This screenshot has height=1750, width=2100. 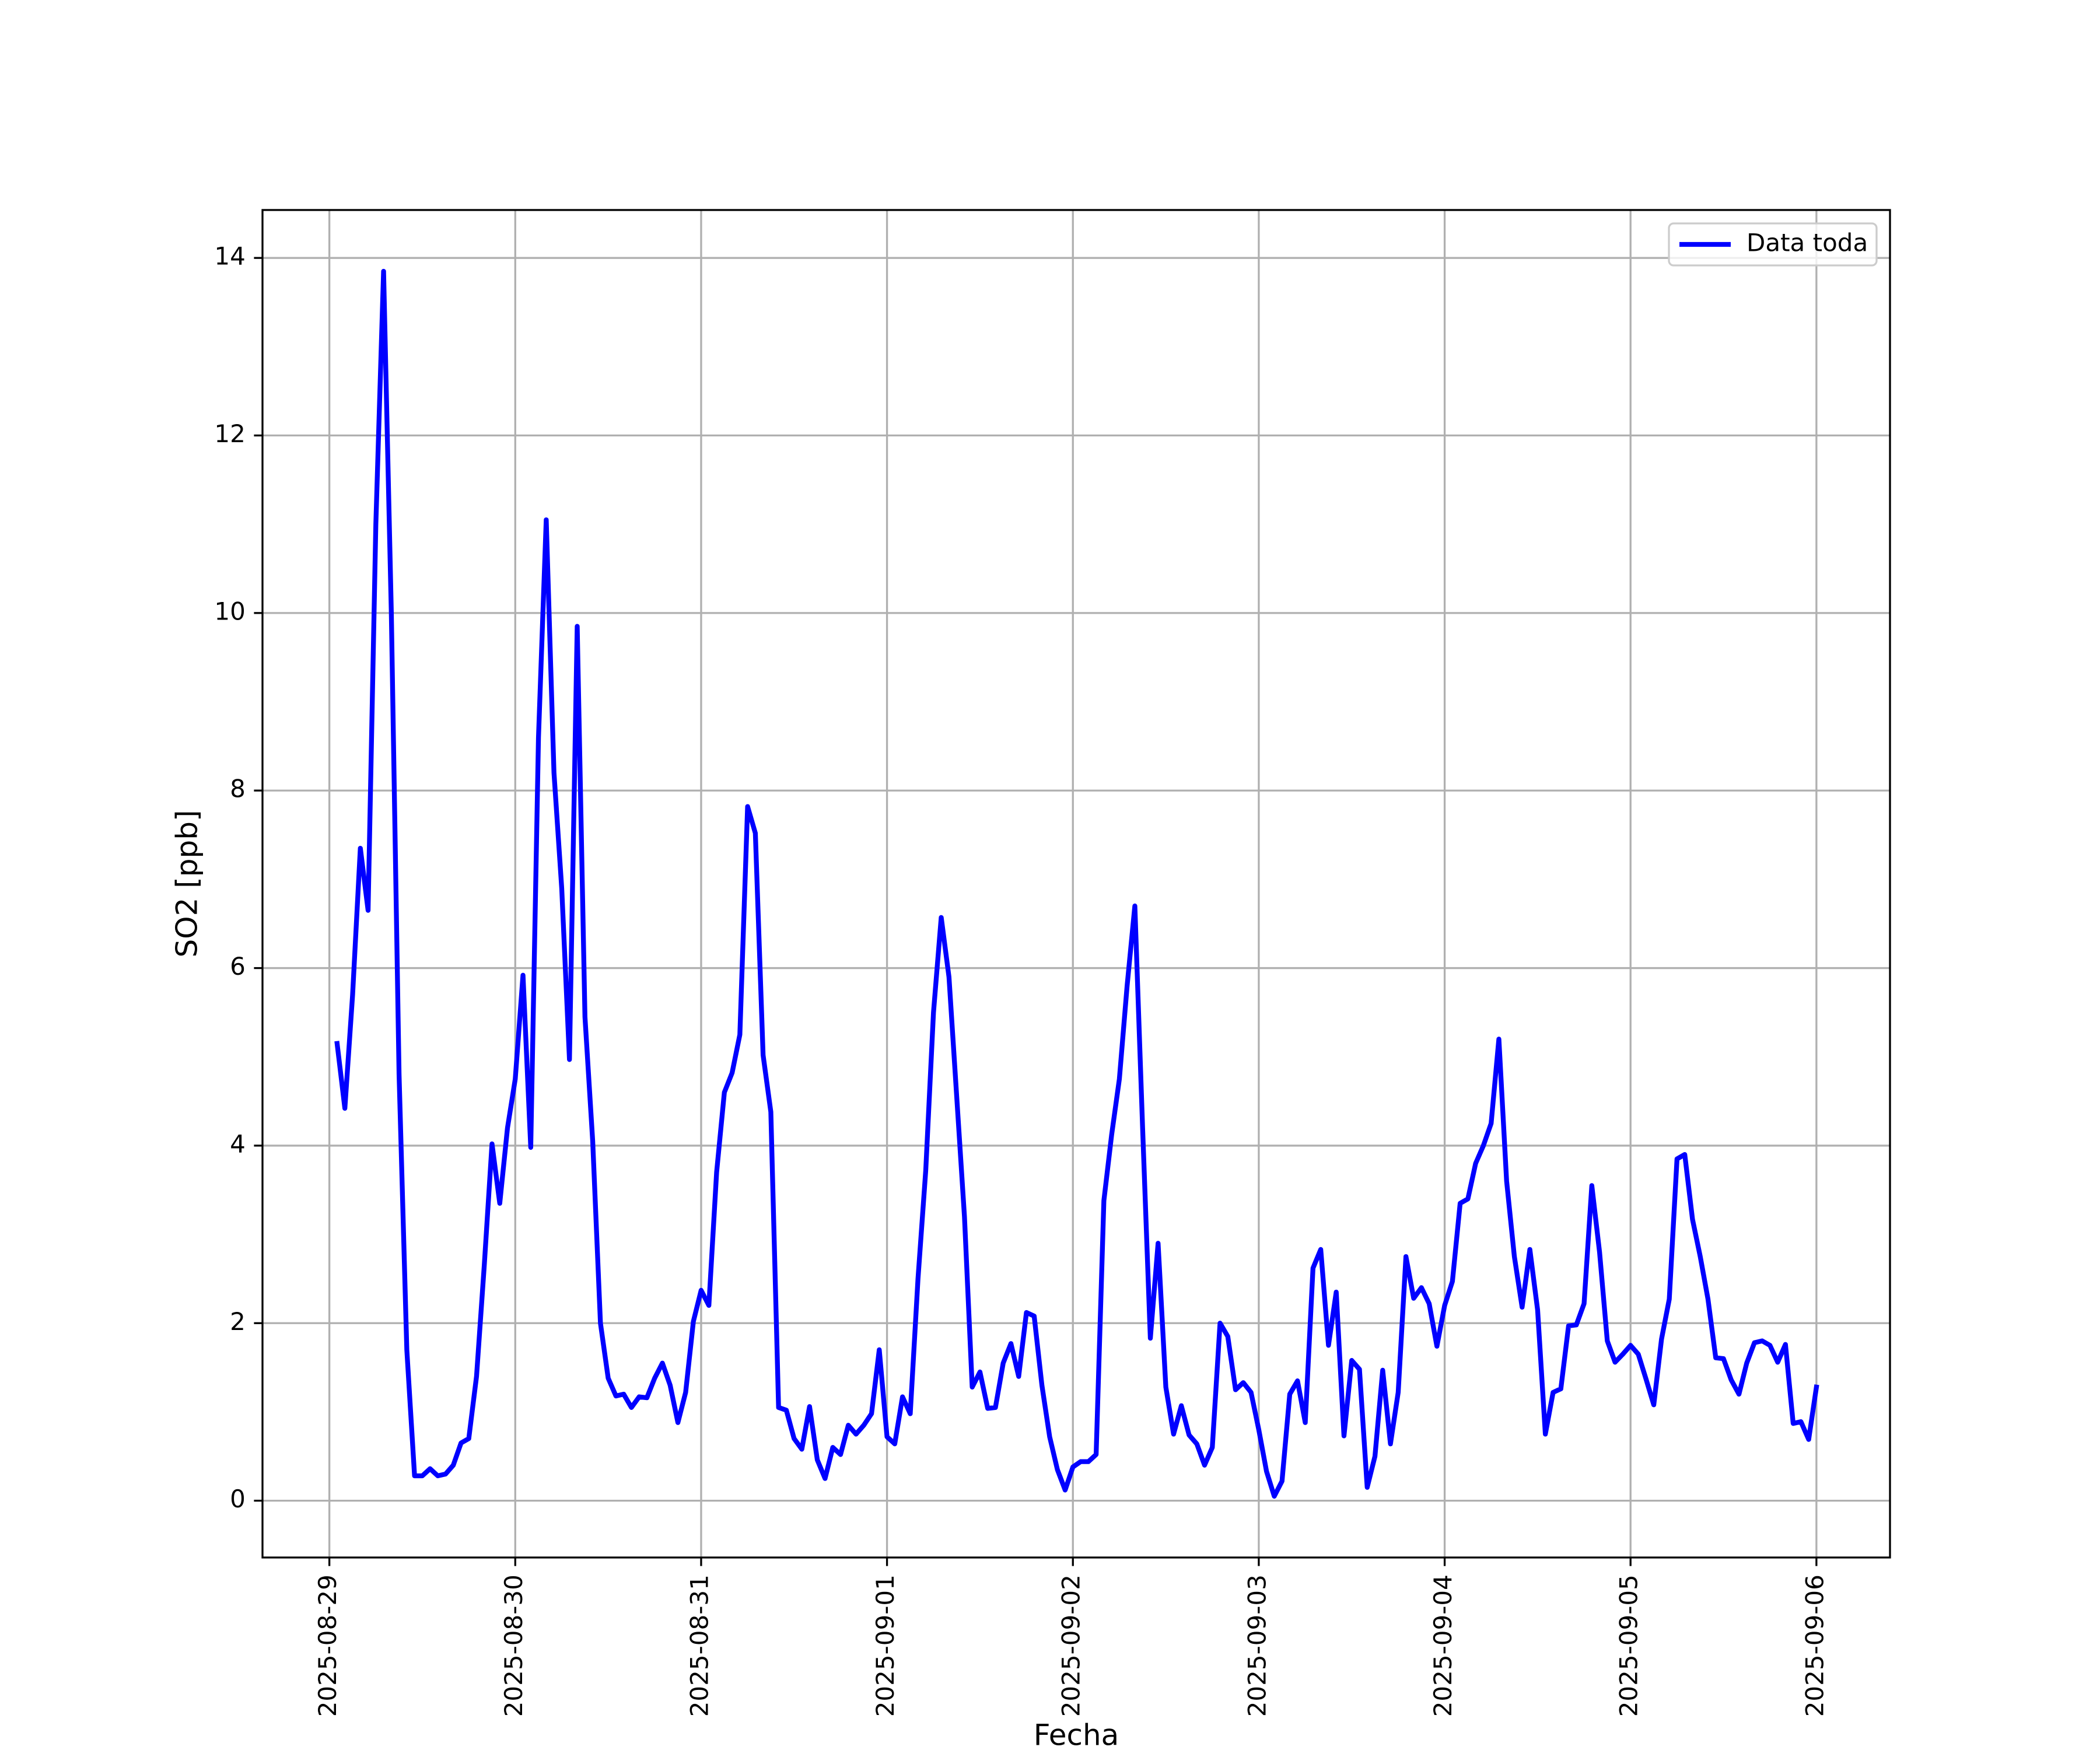 I want to click on legend-box, so click(x=1773, y=244).